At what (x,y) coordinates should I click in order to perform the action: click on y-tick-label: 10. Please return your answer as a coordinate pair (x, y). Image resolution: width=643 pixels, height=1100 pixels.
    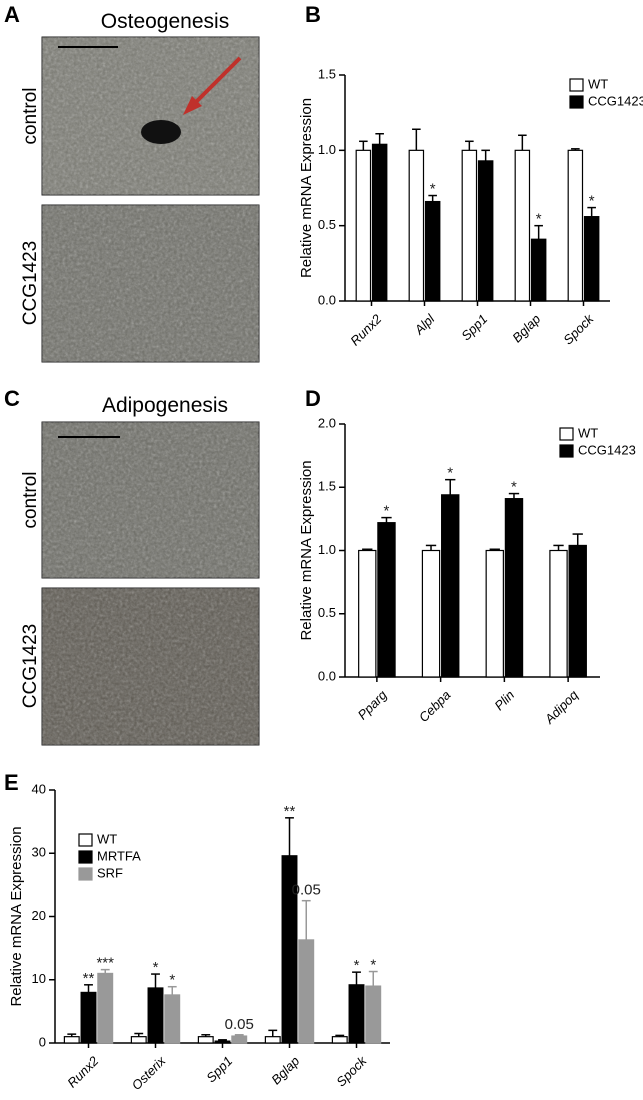
    Looking at the image, I should click on (39, 978).